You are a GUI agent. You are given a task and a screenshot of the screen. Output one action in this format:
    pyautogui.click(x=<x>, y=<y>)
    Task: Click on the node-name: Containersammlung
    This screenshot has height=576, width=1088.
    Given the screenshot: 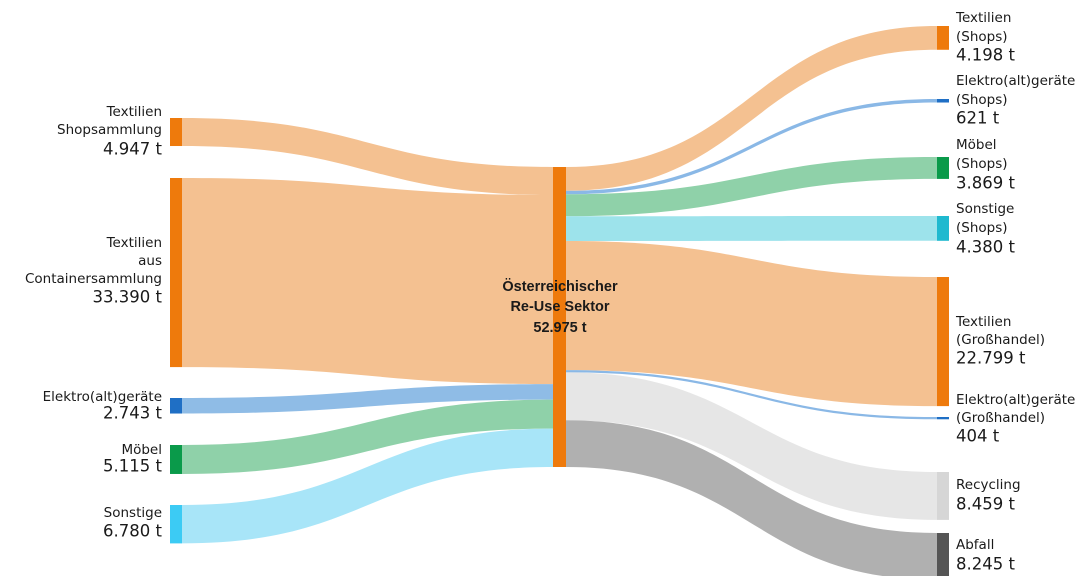 What is the action you would take?
    pyautogui.click(x=93, y=279)
    